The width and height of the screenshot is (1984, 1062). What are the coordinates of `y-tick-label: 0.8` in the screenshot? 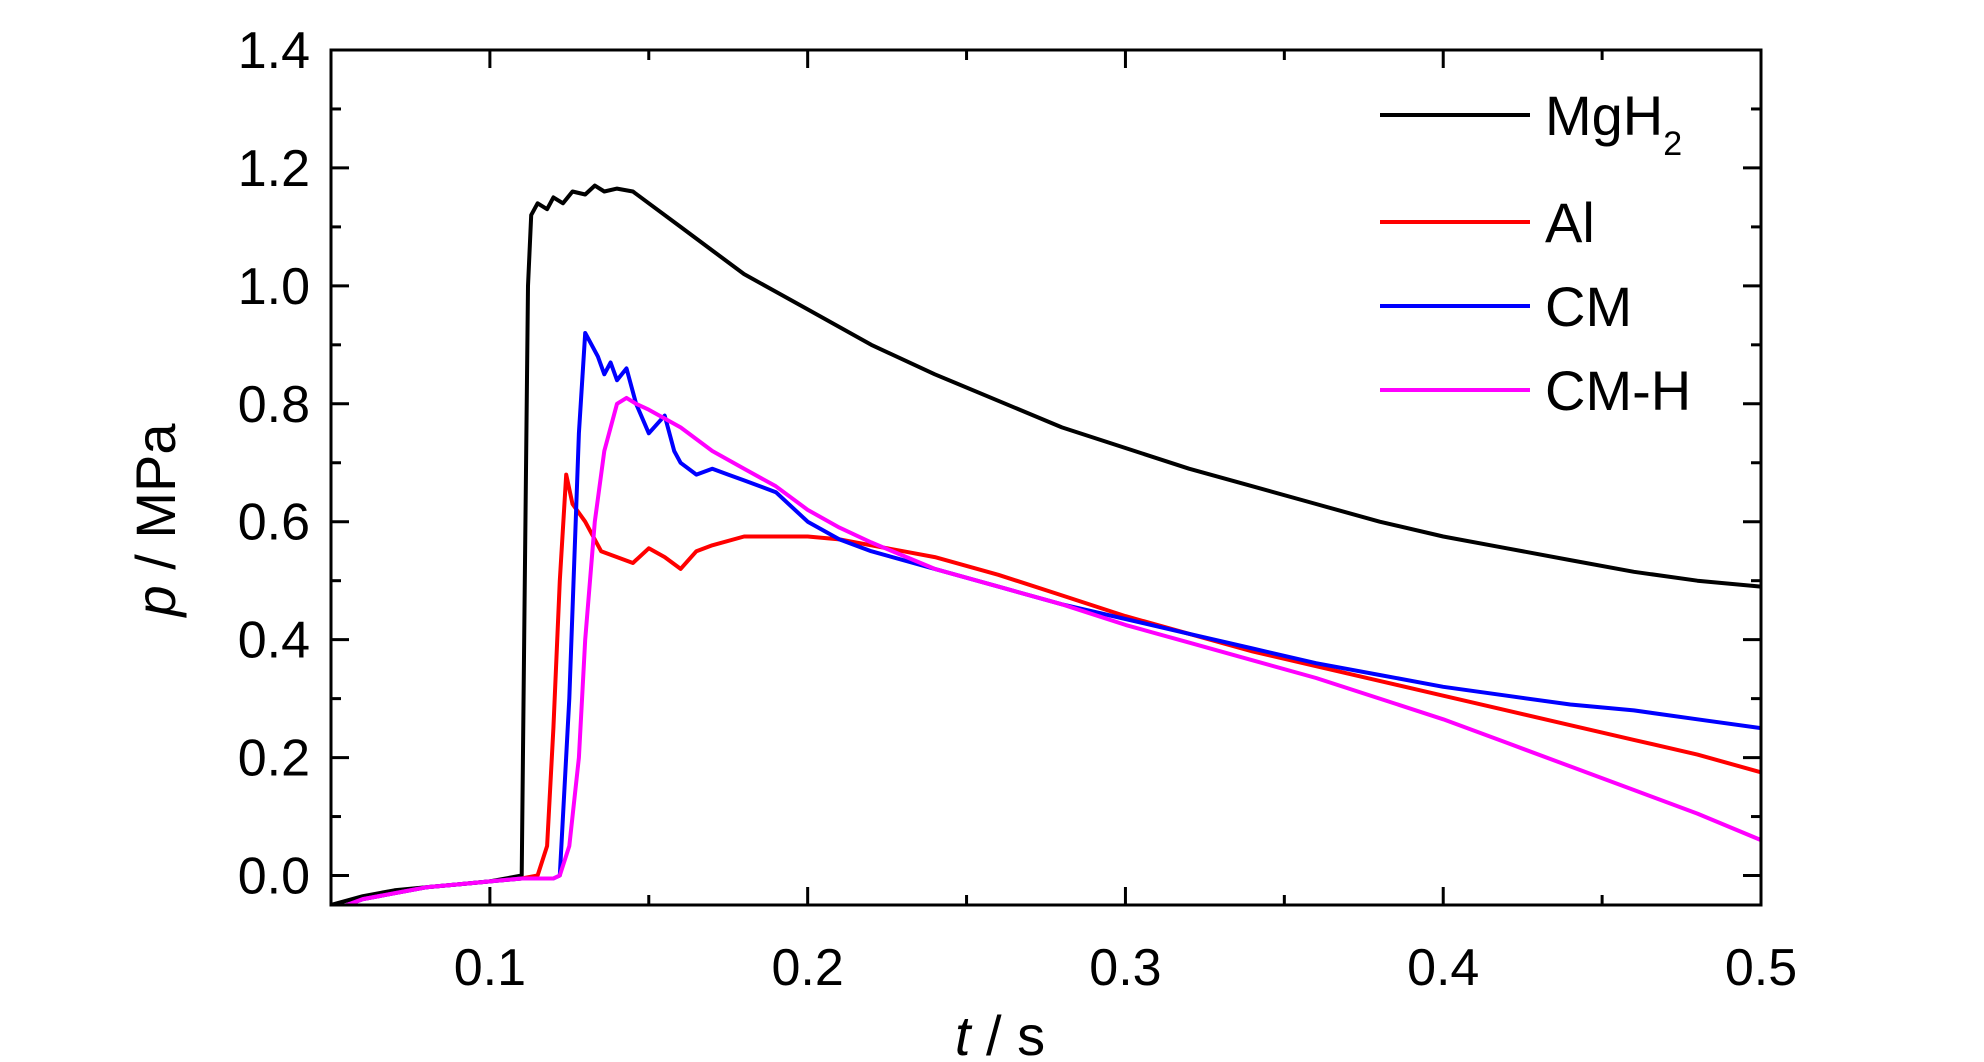 It's located at (274, 405).